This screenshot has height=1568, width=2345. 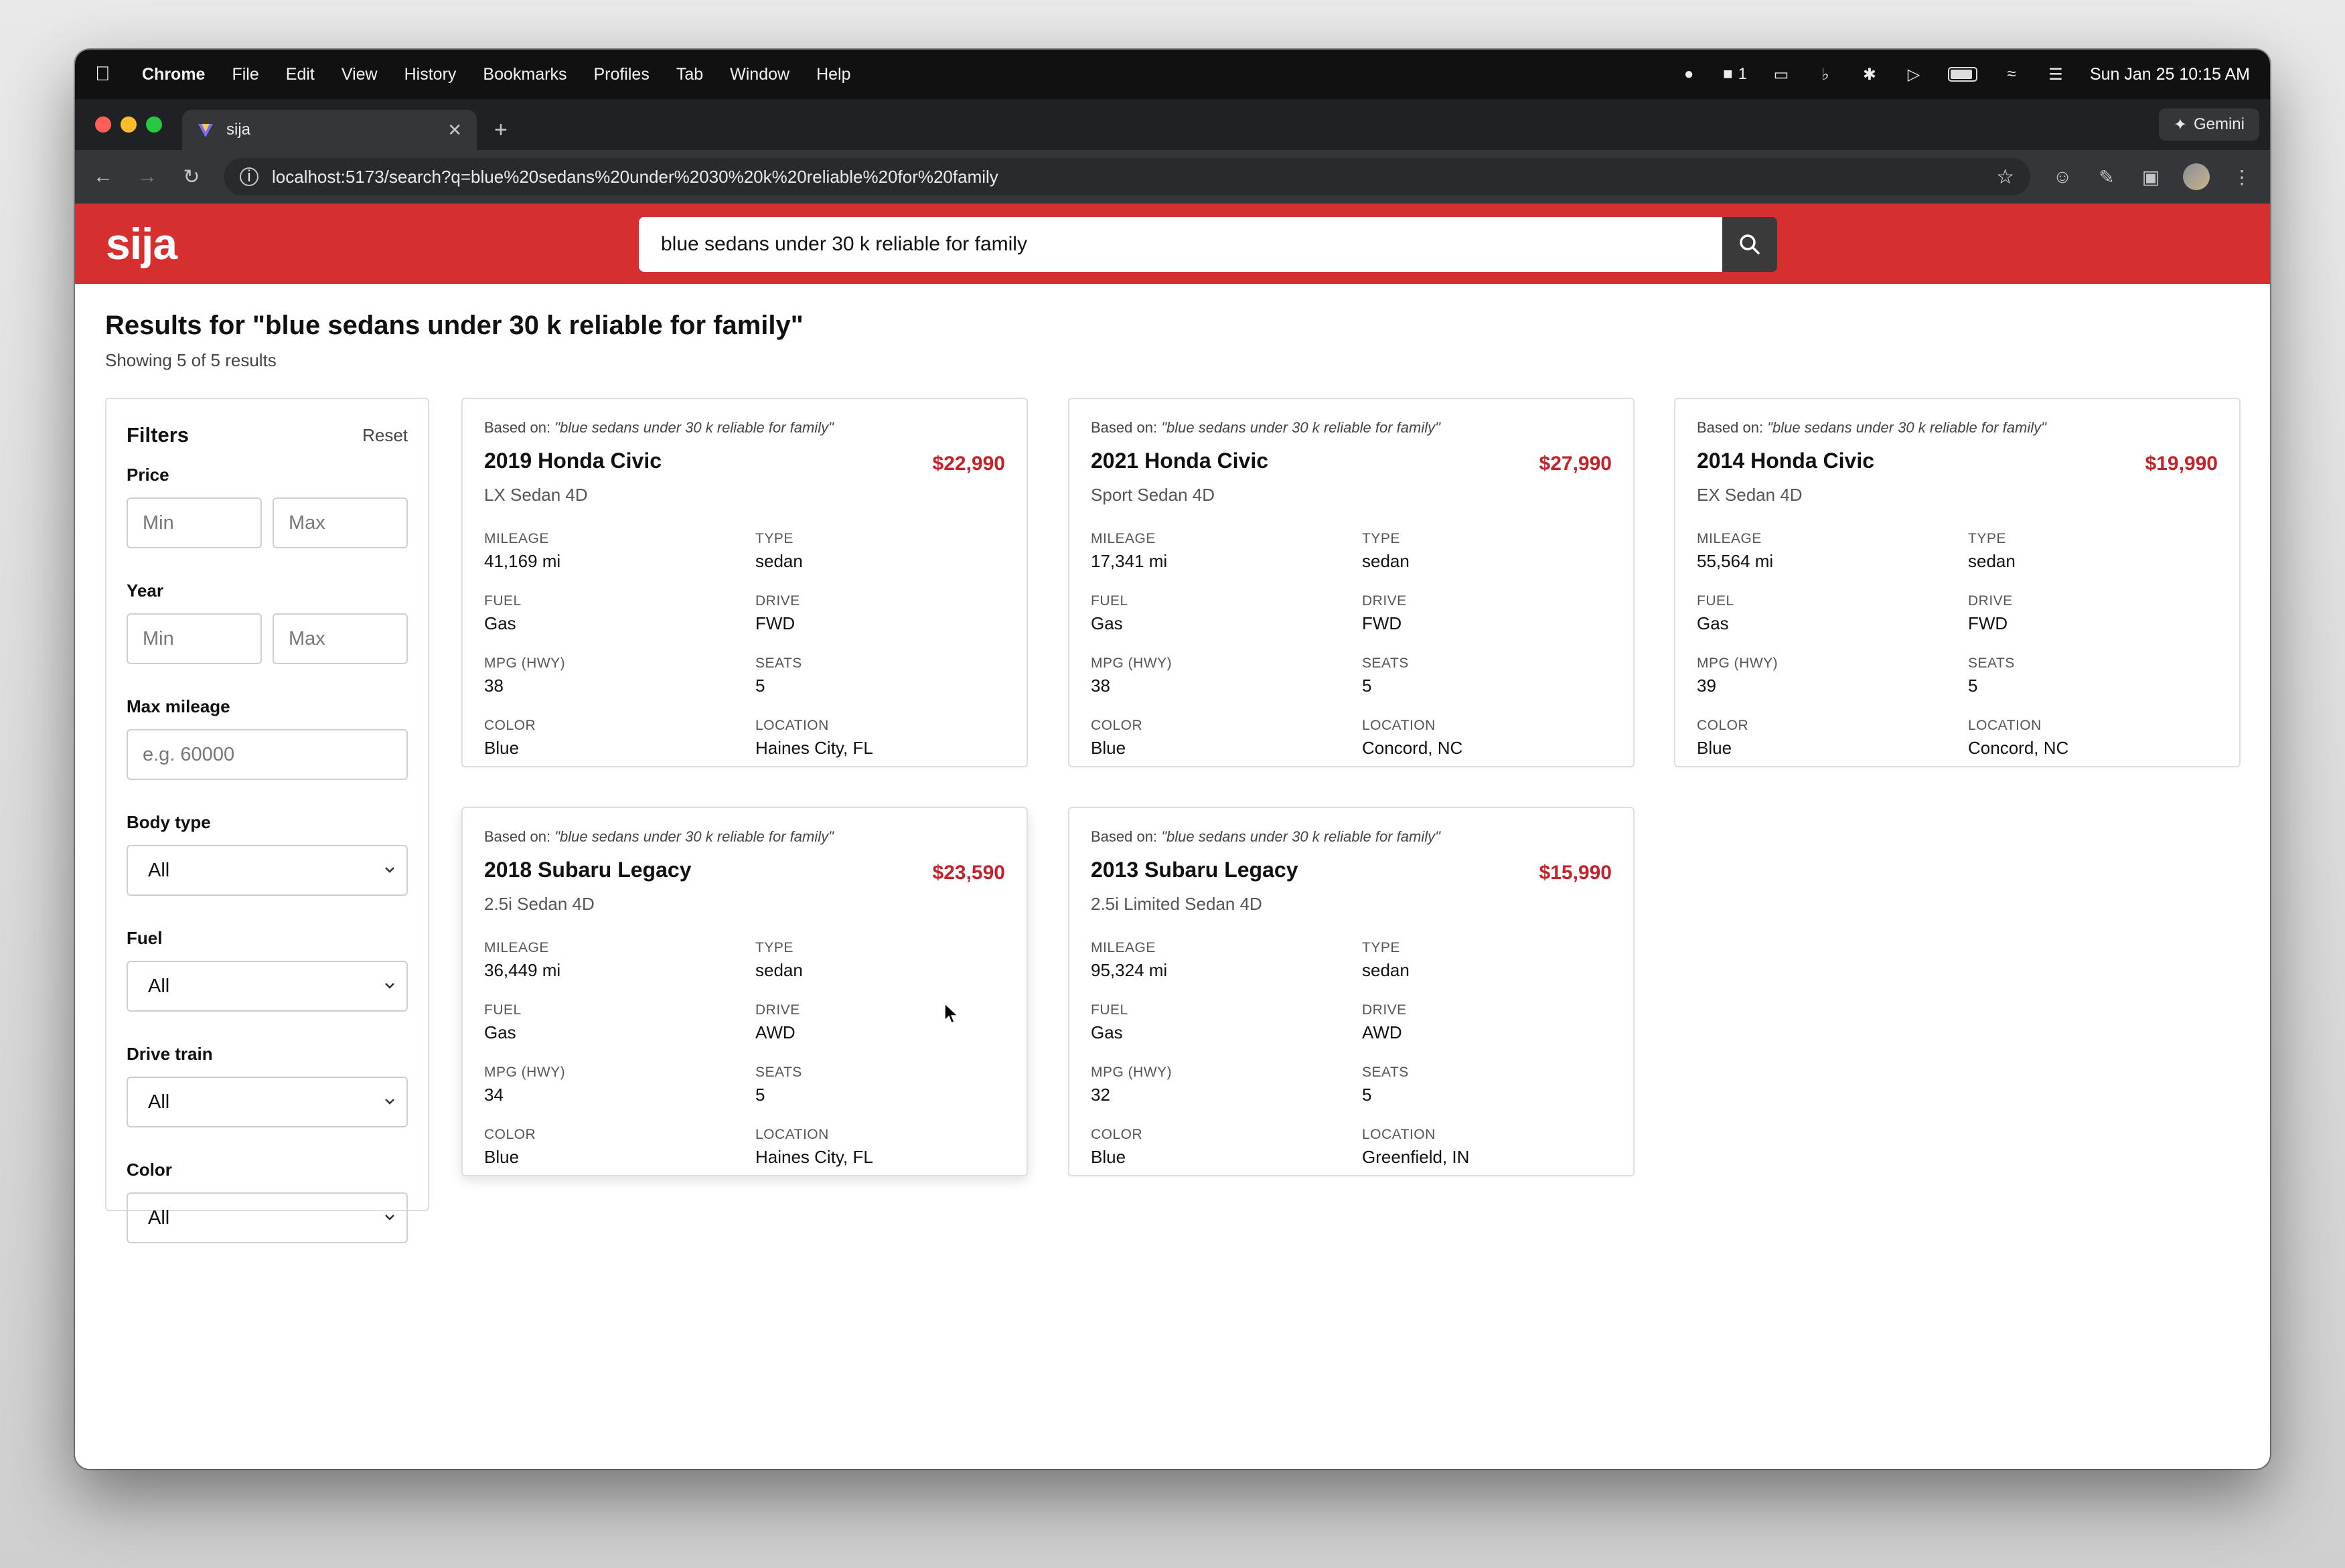 I want to click on menu-bookmarks: Bookmarks, so click(x=525, y=74).